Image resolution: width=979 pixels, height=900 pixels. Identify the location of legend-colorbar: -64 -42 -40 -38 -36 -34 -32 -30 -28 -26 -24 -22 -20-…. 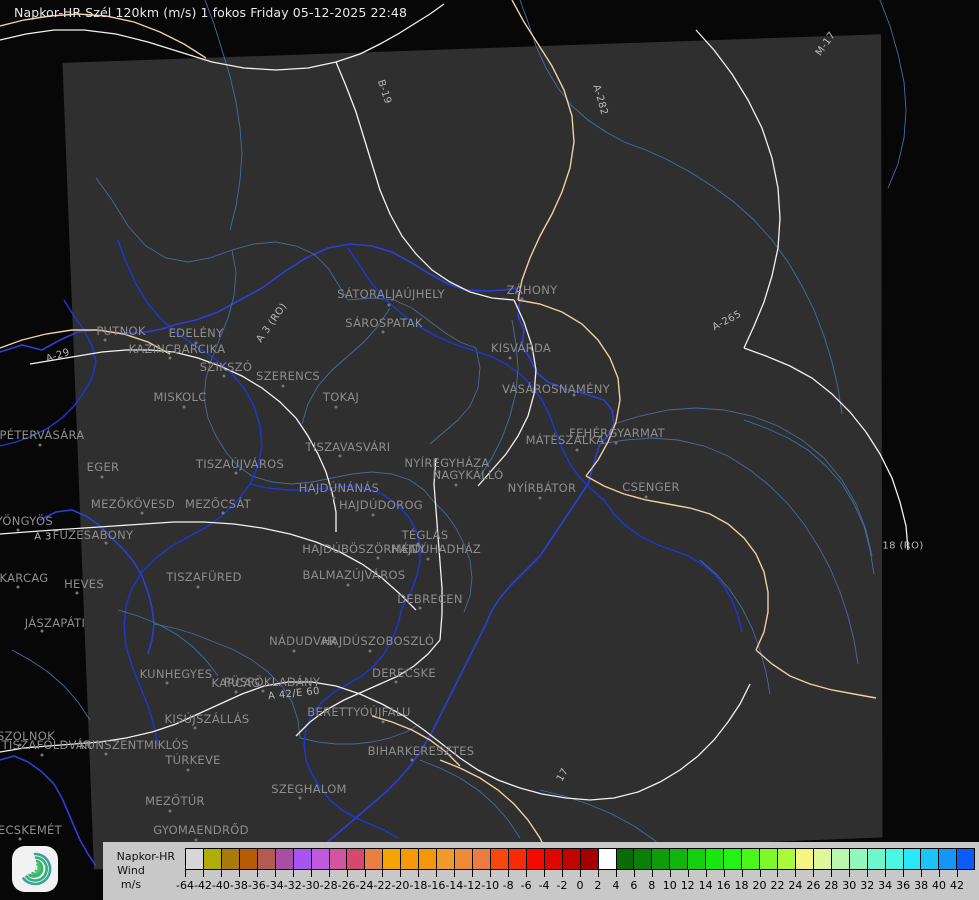
(577, 871).